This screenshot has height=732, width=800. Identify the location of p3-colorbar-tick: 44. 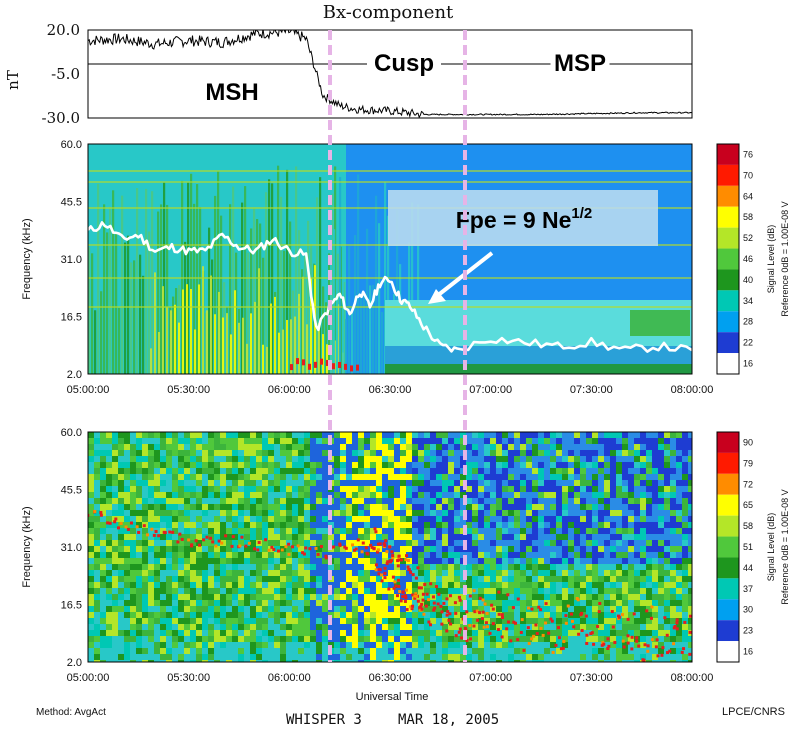
(748, 568).